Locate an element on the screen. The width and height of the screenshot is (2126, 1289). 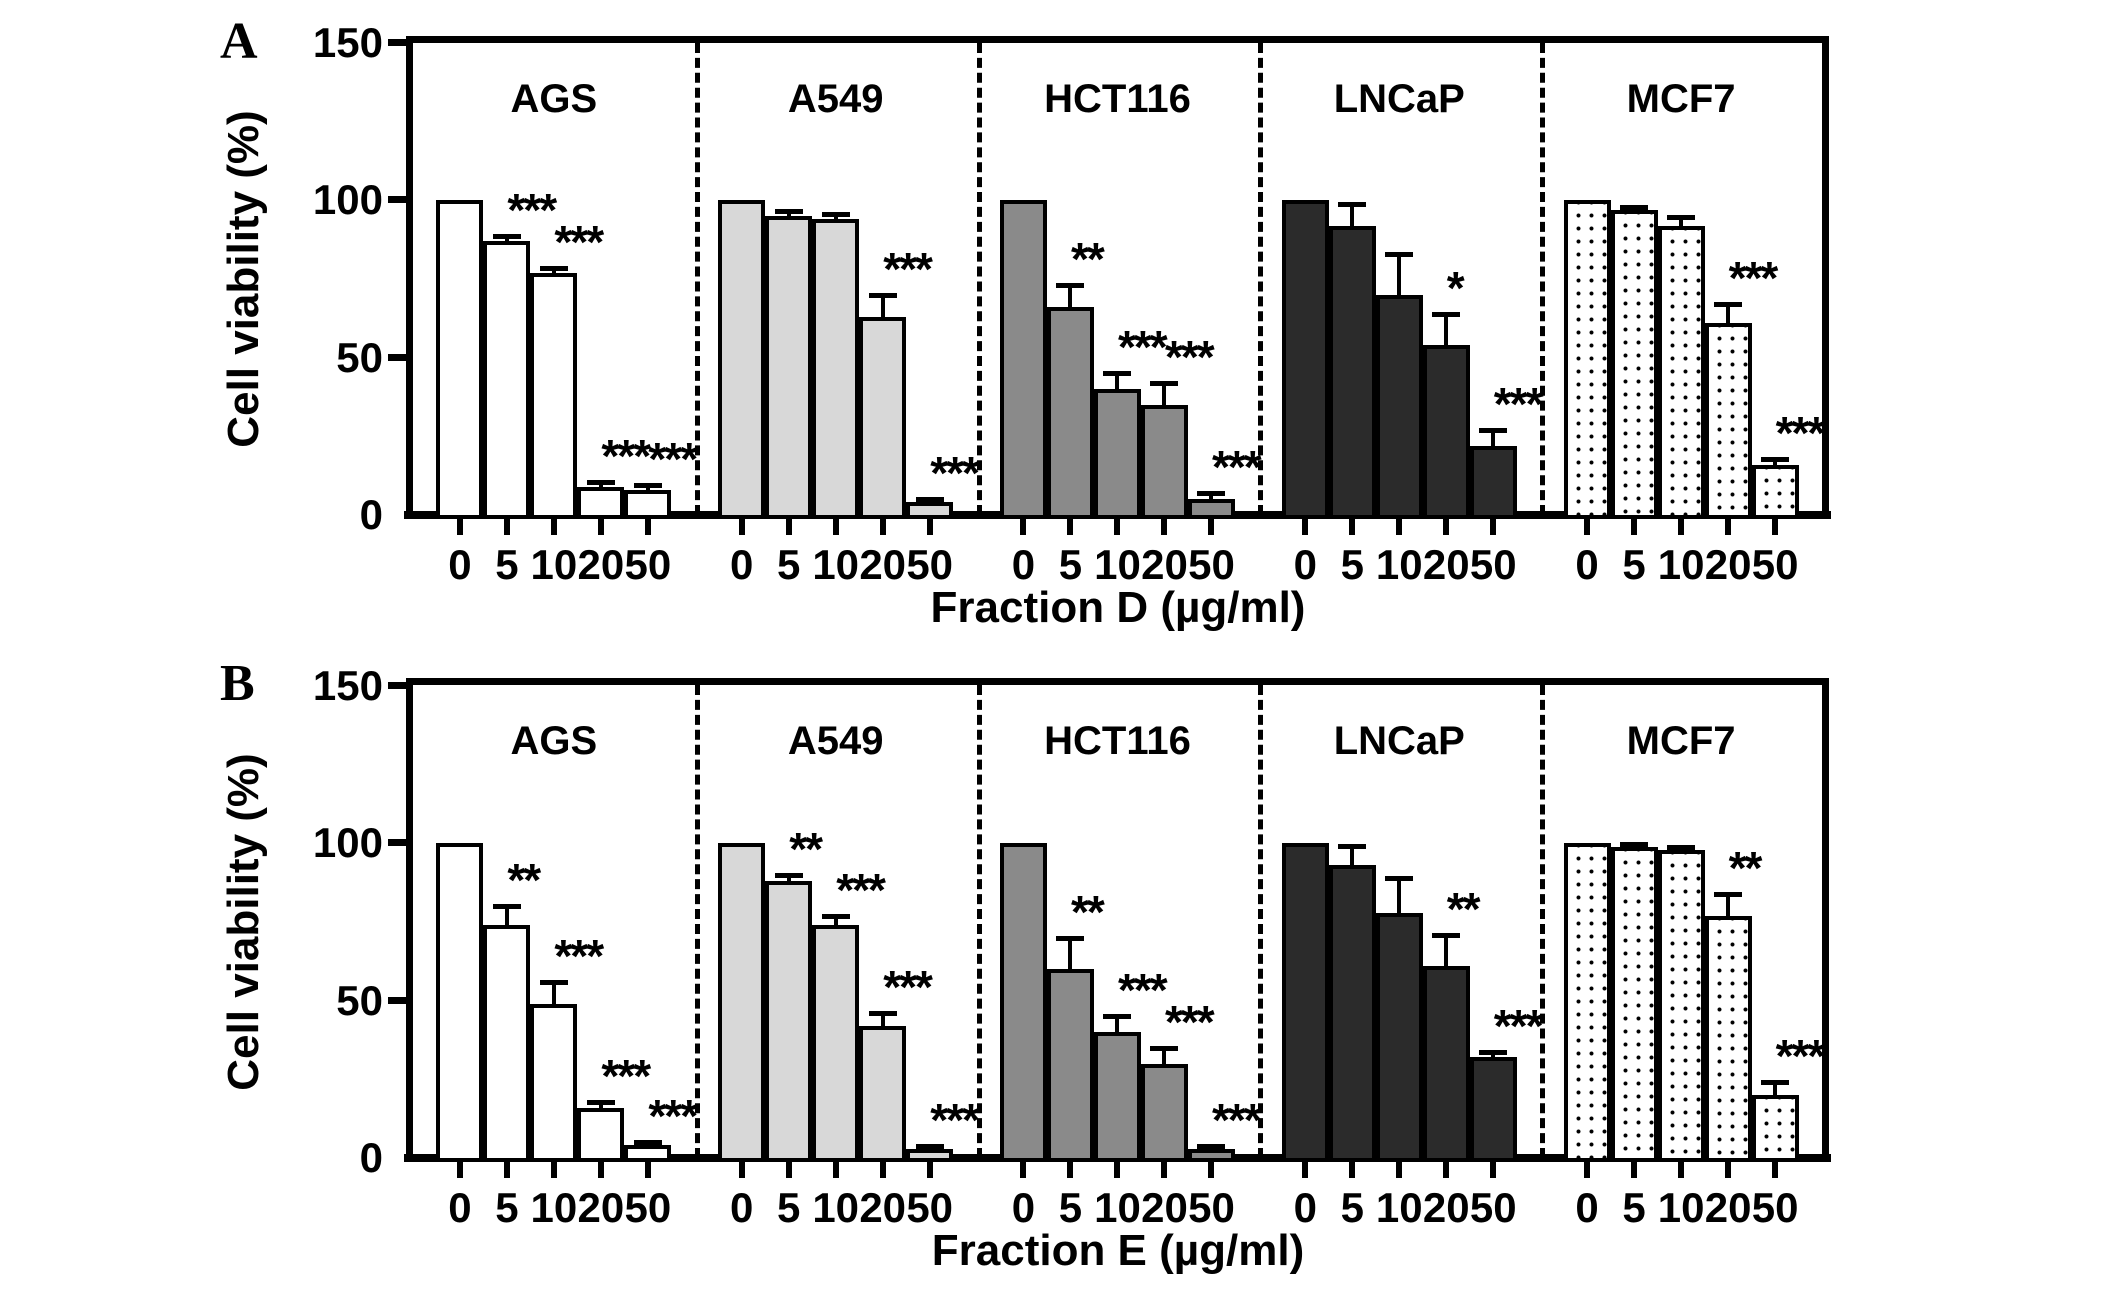
panel-b-a549-dose-10: *** 10 is located at coordinates (849, 1049).